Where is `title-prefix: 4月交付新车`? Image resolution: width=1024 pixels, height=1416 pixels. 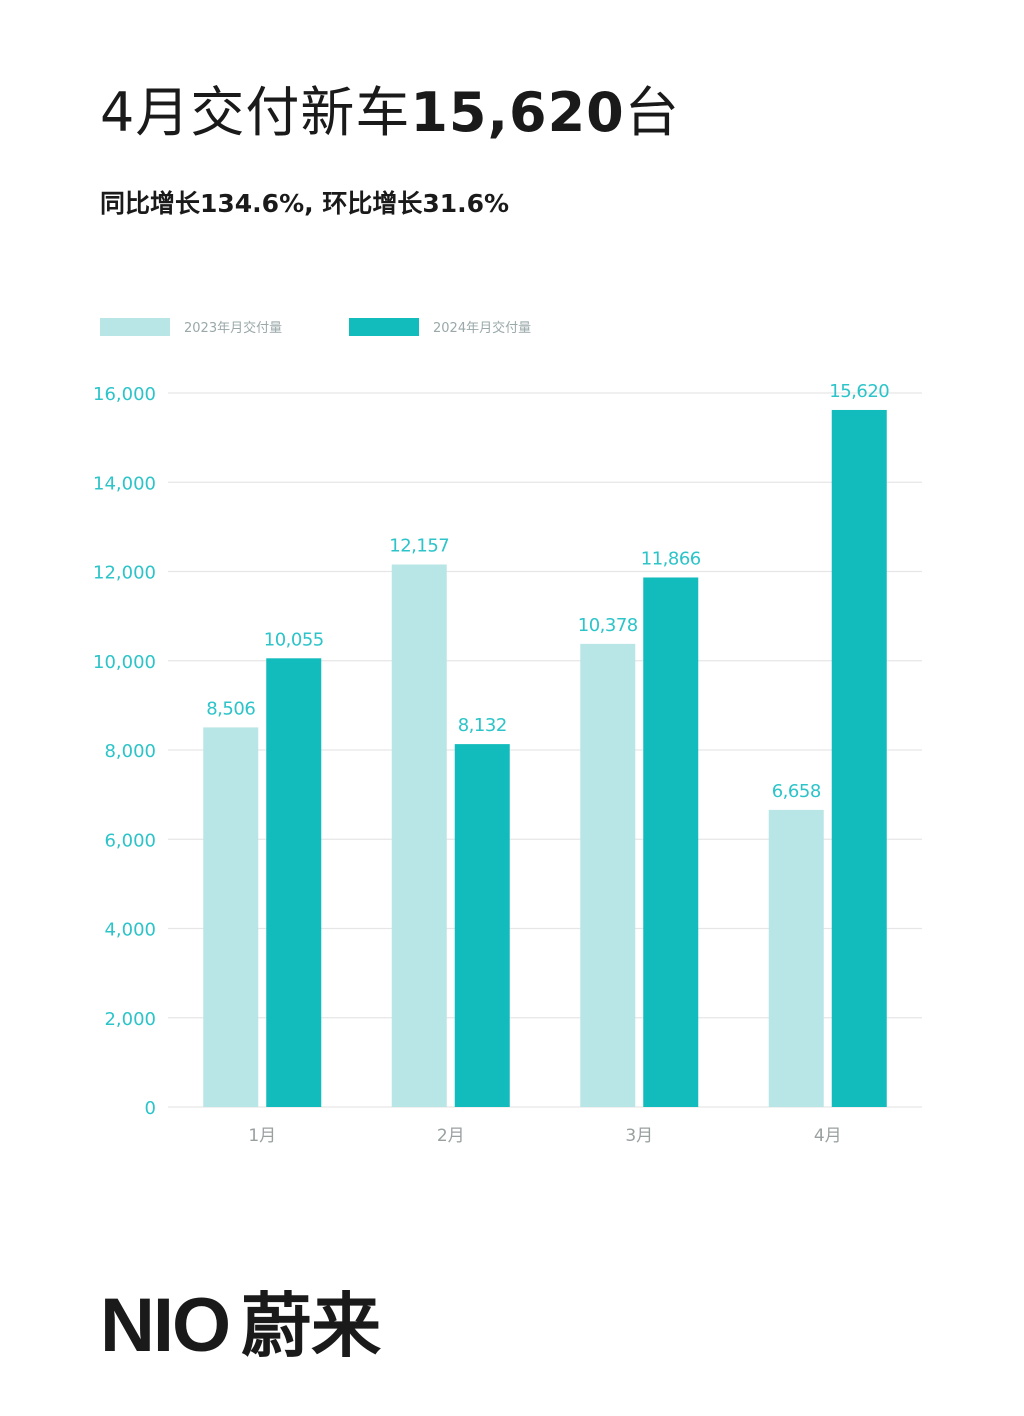 title-prefix: 4月交付新车 is located at coordinates (255, 112).